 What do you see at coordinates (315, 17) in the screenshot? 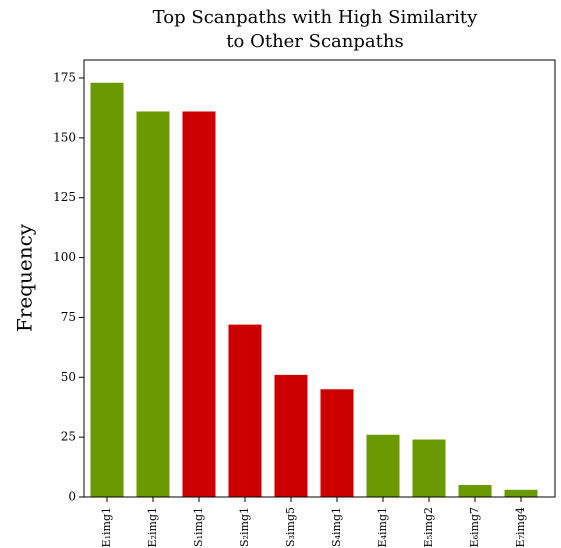
I see `chart-title: Top Scanpaths with High Similarity` at bounding box center [315, 17].